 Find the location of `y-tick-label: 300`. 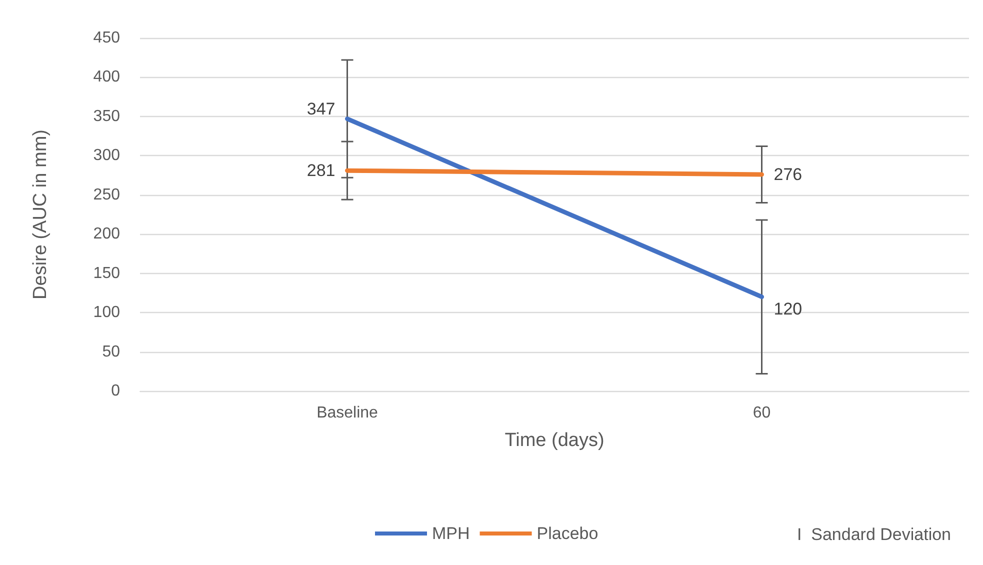

y-tick-label: 300 is located at coordinates (106, 155).